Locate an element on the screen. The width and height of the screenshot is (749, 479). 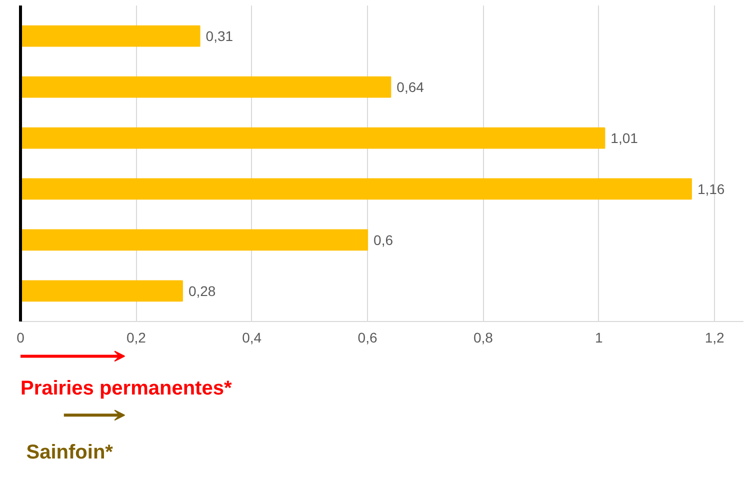
data-label: 1,16 is located at coordinates (711, 188).